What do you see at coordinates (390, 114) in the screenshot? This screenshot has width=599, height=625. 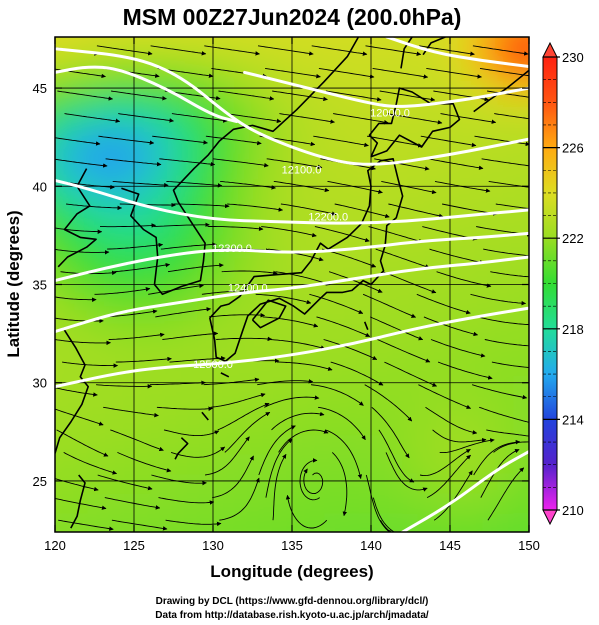 I see `contour-label: 12000.0` at bounding box center [390, 114].